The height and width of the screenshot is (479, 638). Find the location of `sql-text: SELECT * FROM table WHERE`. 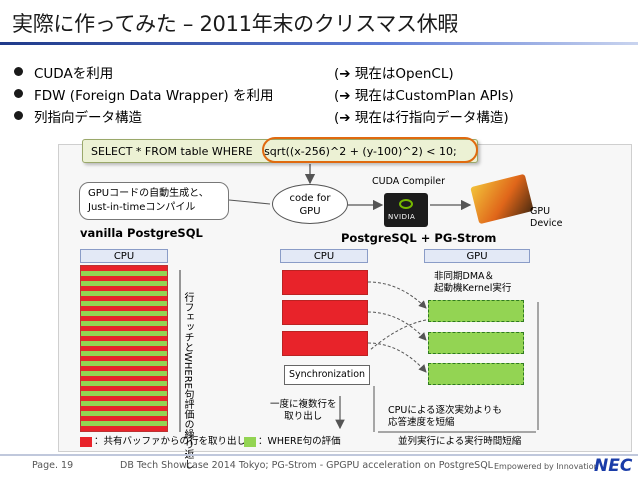

sql-text: SELECT * FROM table WHERE is located at coordinates (172, 151).